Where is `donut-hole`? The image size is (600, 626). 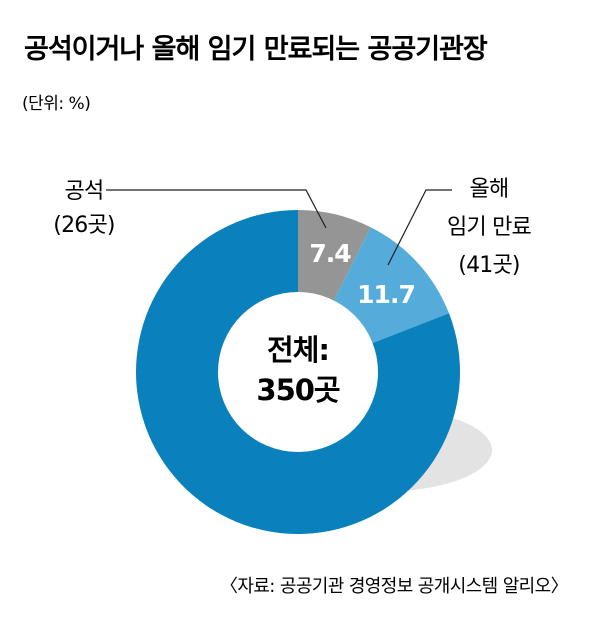
donut-hole is located at coordinates (298, 372).